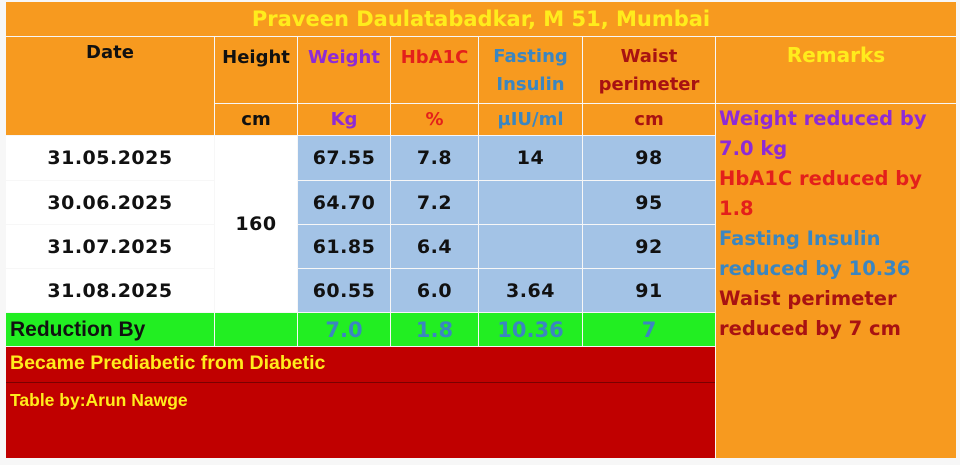 This screenshot has width=960, height=465. Describe the element at coordinates (530, 158) in the screenshot. I see `row1-fasting-insulin: 14` at that location.